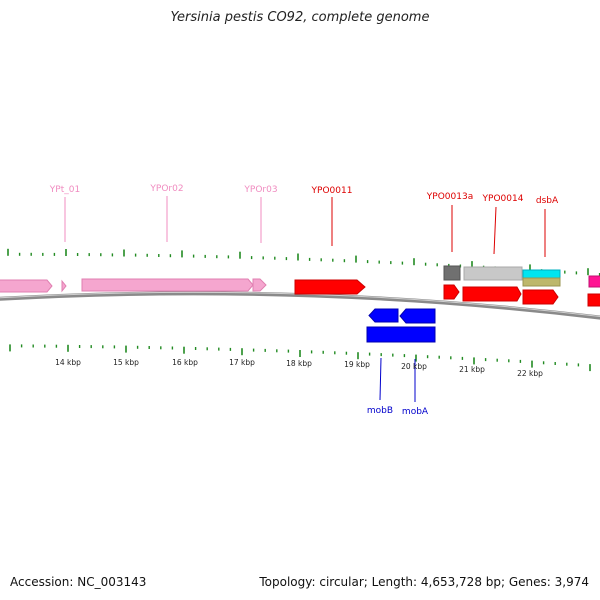 This screenshot has width=600, height=600. What do you see at coordinates (541, 274) in the screenshot?
I see `feature-cyan` at bounding box center [541, 274].